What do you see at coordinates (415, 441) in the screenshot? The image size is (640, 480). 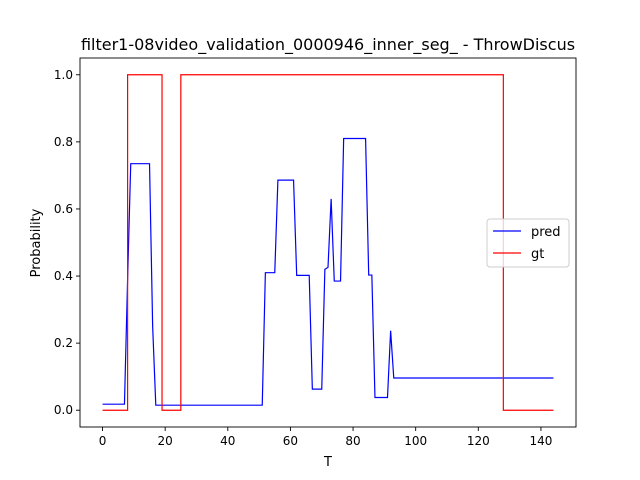 I see `x-tick-label: 100` at bounding box center [415, 441].